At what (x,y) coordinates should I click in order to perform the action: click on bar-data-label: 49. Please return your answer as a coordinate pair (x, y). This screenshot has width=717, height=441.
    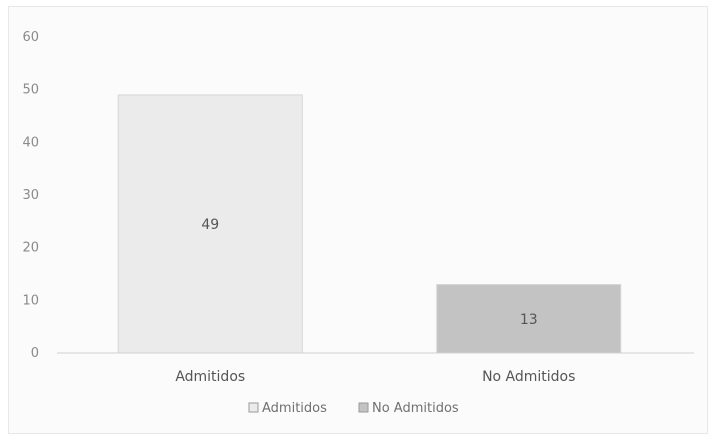
    Looking at the image, I should click on (210, 225).